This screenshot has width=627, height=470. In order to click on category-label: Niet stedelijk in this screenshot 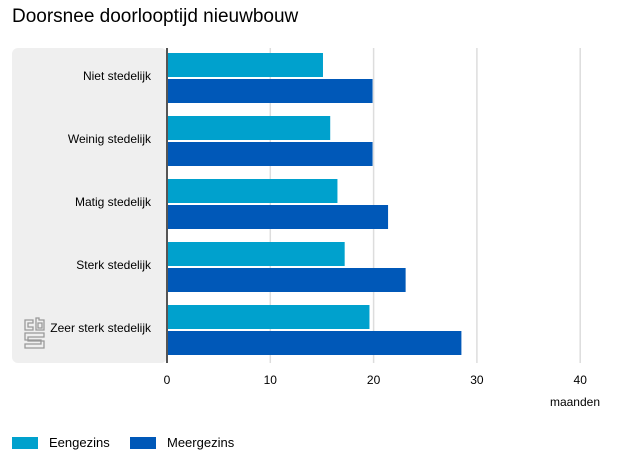, I will do `click(117, 76)`.